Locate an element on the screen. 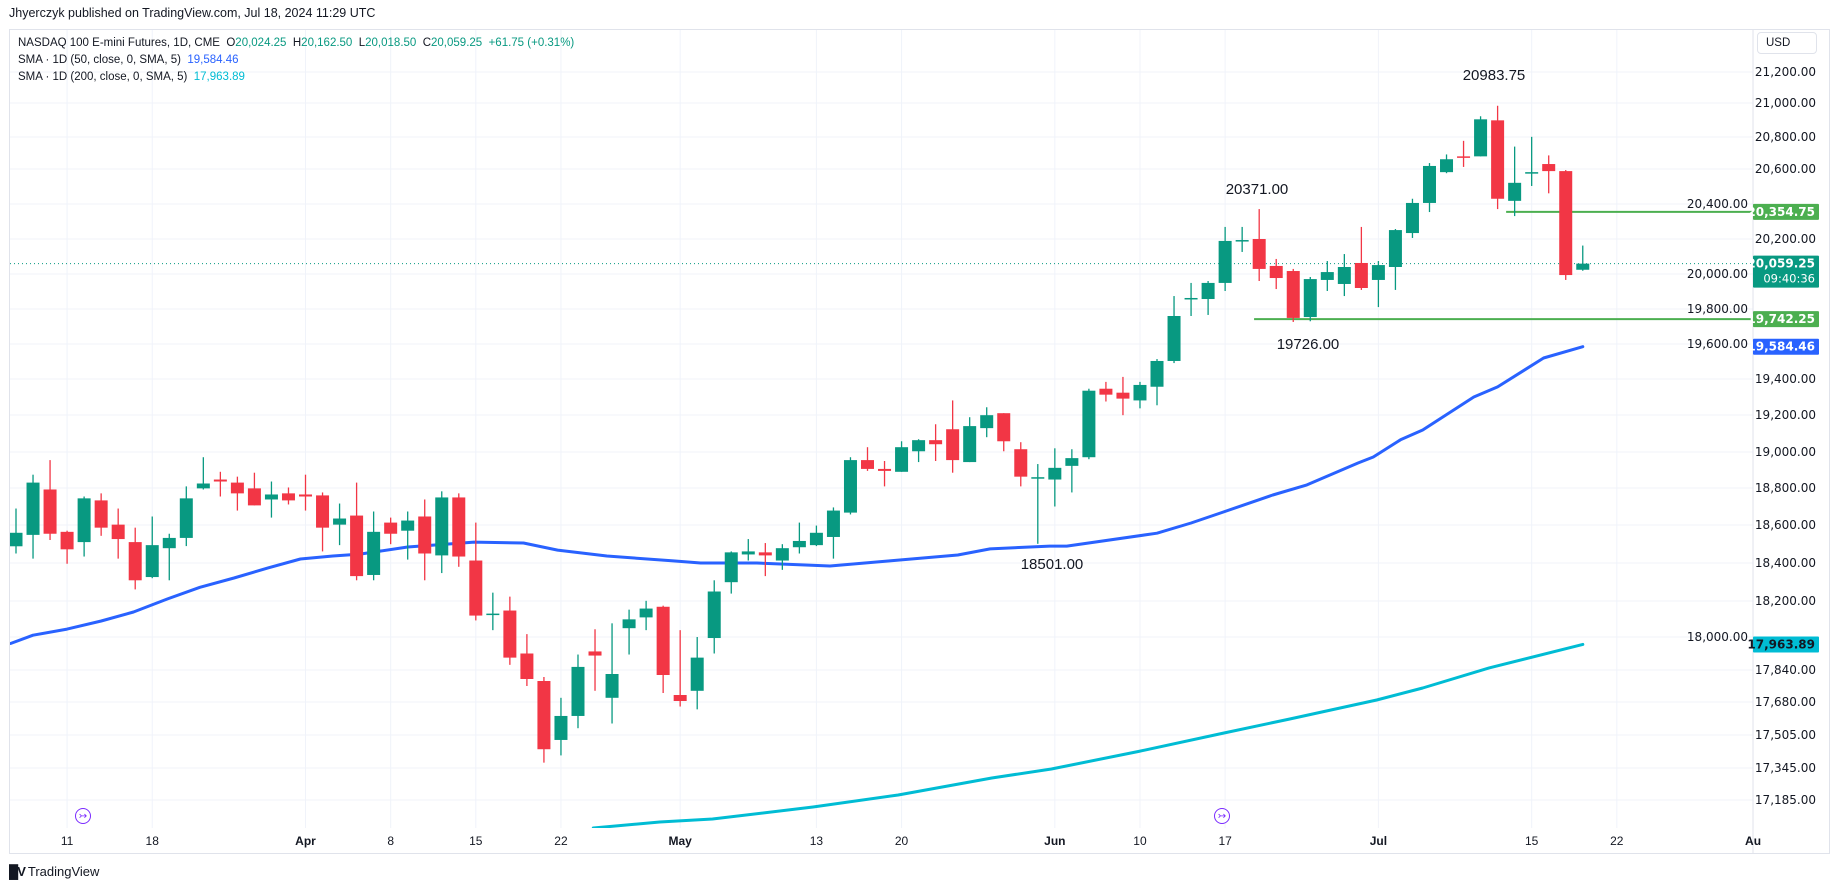 The width and height of the screenshot is (1835, 891). tradingview-logo: █V TradingView is located at coordinates (54, 871).